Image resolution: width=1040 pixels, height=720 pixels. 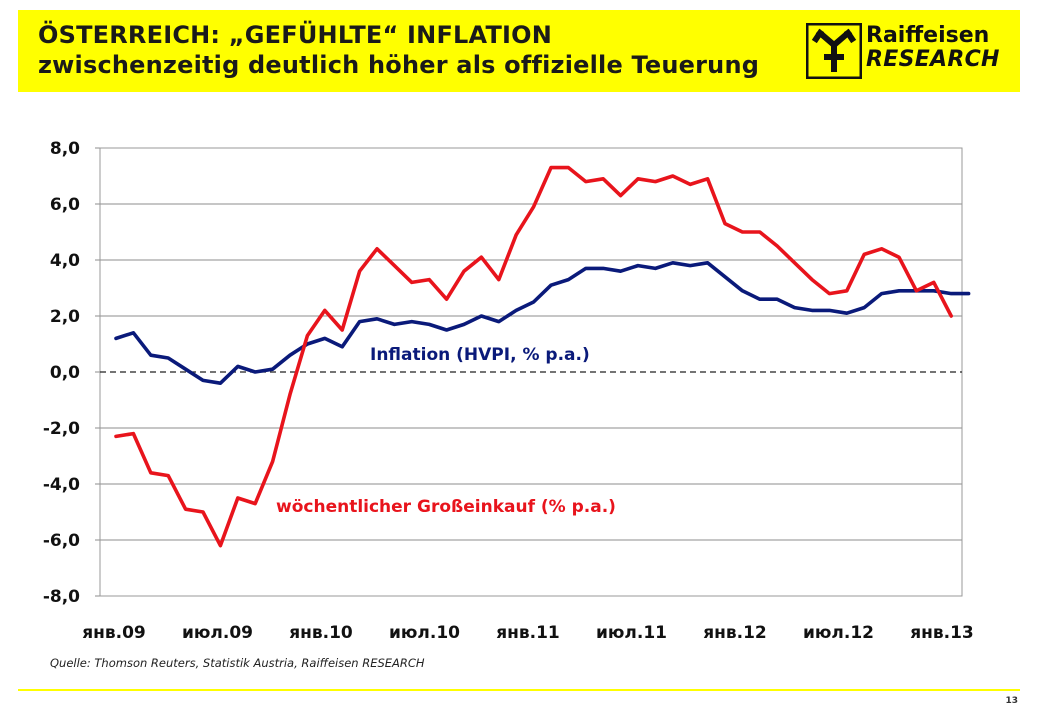 What do you see at coordinates (928, 35) in the screenshot?
I see `logo-line-1: Raiffeisen` at bounding box center [928, 35].